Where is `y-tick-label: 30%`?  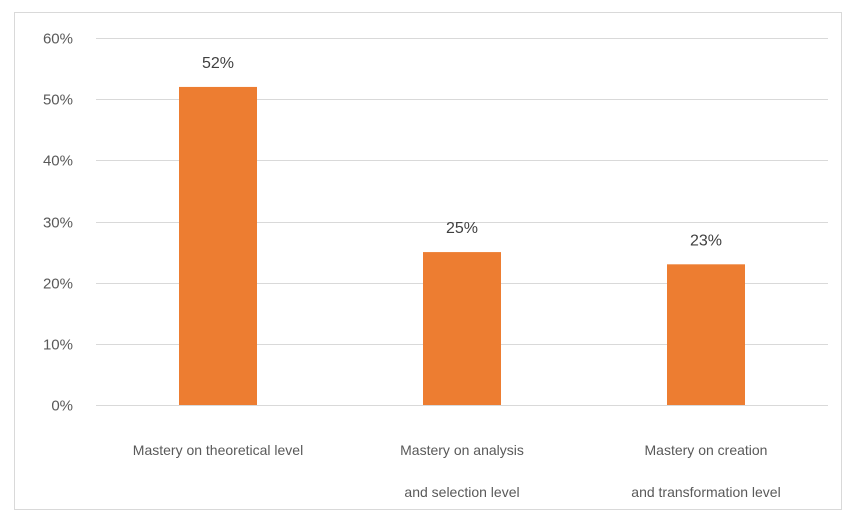
y-tick-label: 30% is located at coordinates (58, 223).